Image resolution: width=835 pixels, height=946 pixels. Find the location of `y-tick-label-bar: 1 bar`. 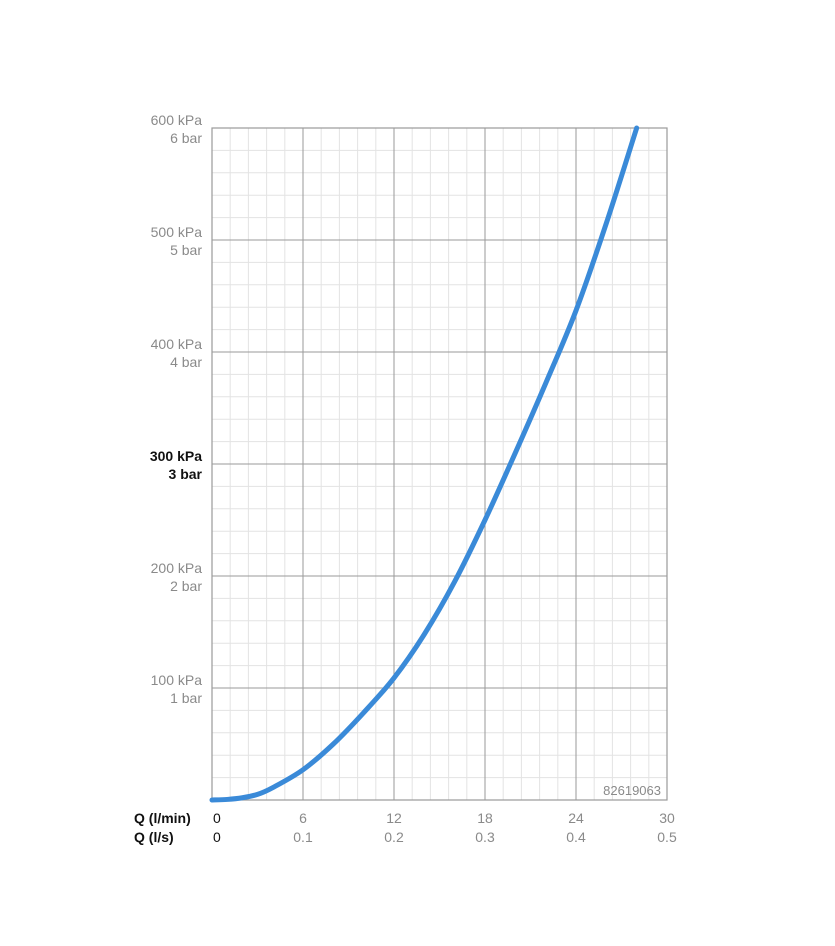

y-tick-label-bar: 1 bar is located at coordinates (186, 698).